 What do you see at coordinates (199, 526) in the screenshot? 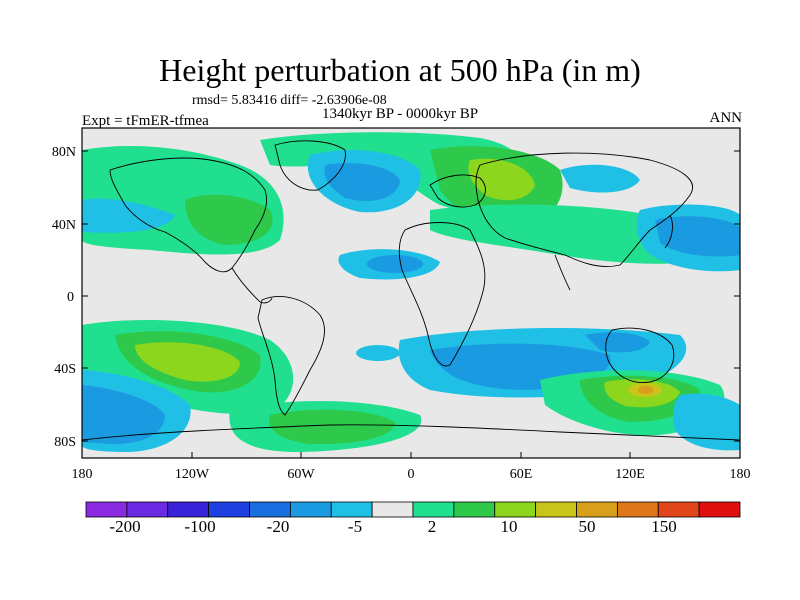
I see `colorbar-label: -100` at bounding box center [199, 526].